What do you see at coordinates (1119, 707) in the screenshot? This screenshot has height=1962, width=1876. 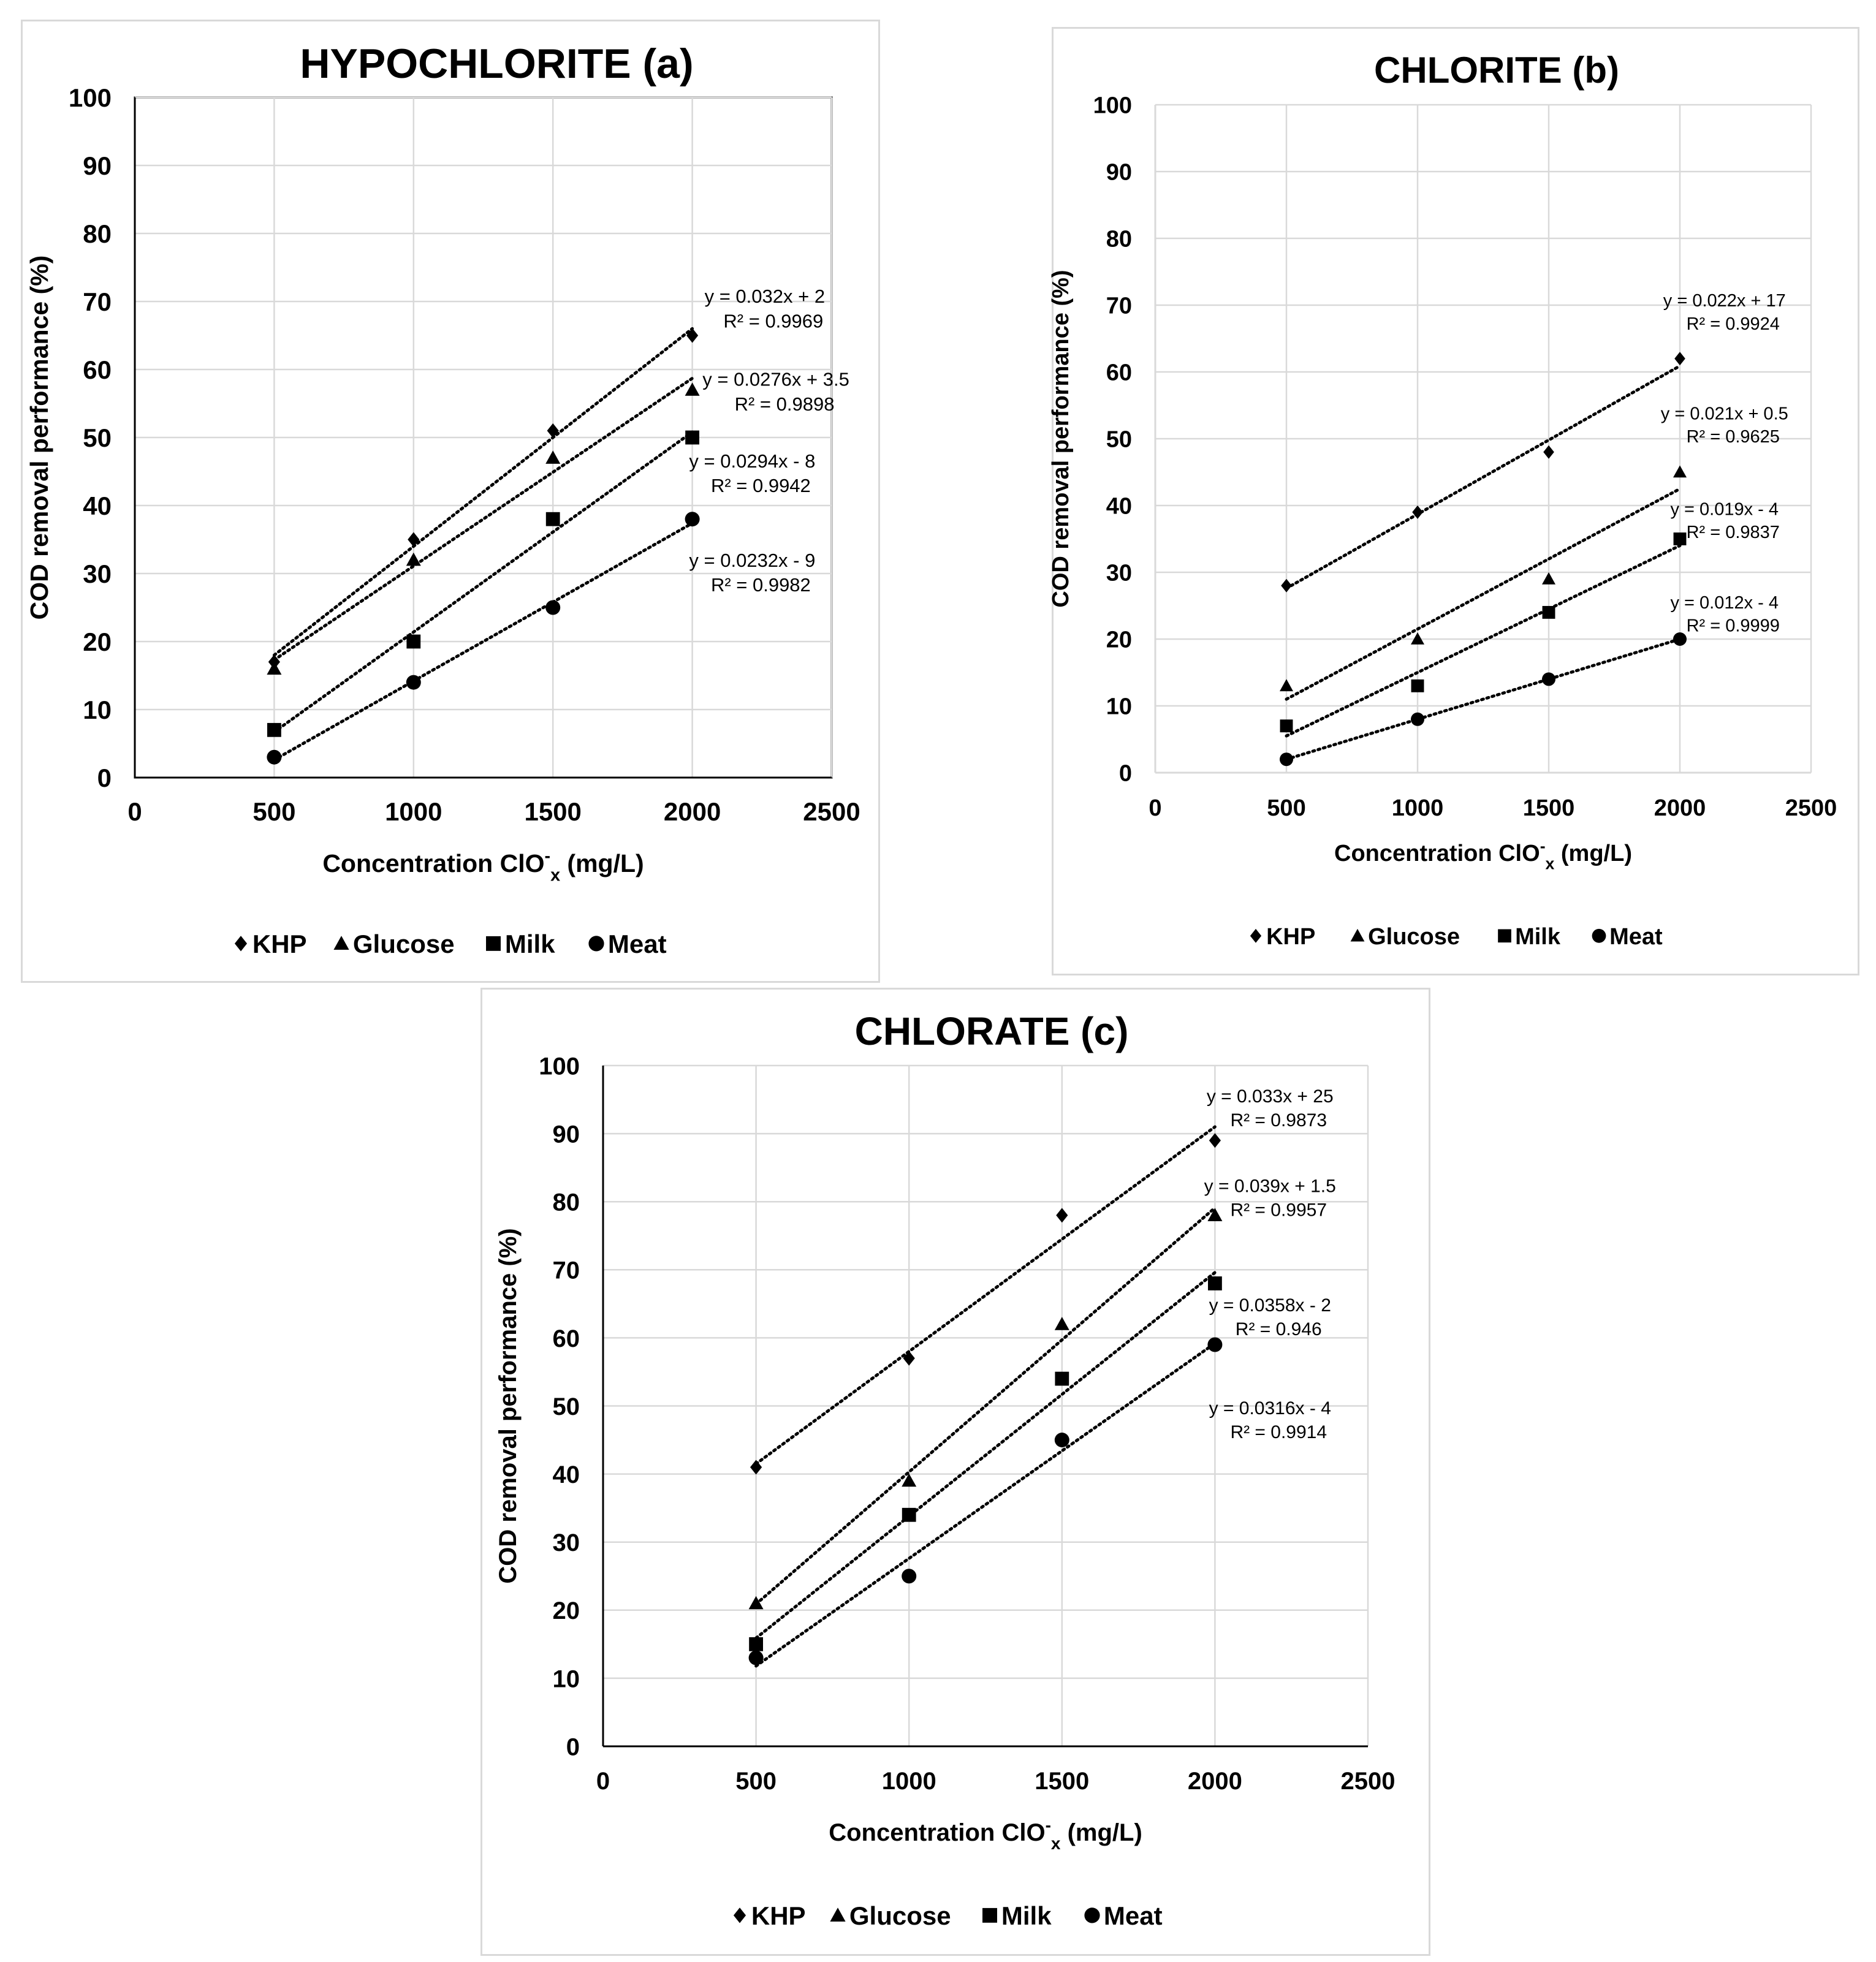 I see `y-tick-label-10: 10` at bounding box center [1119, 707].